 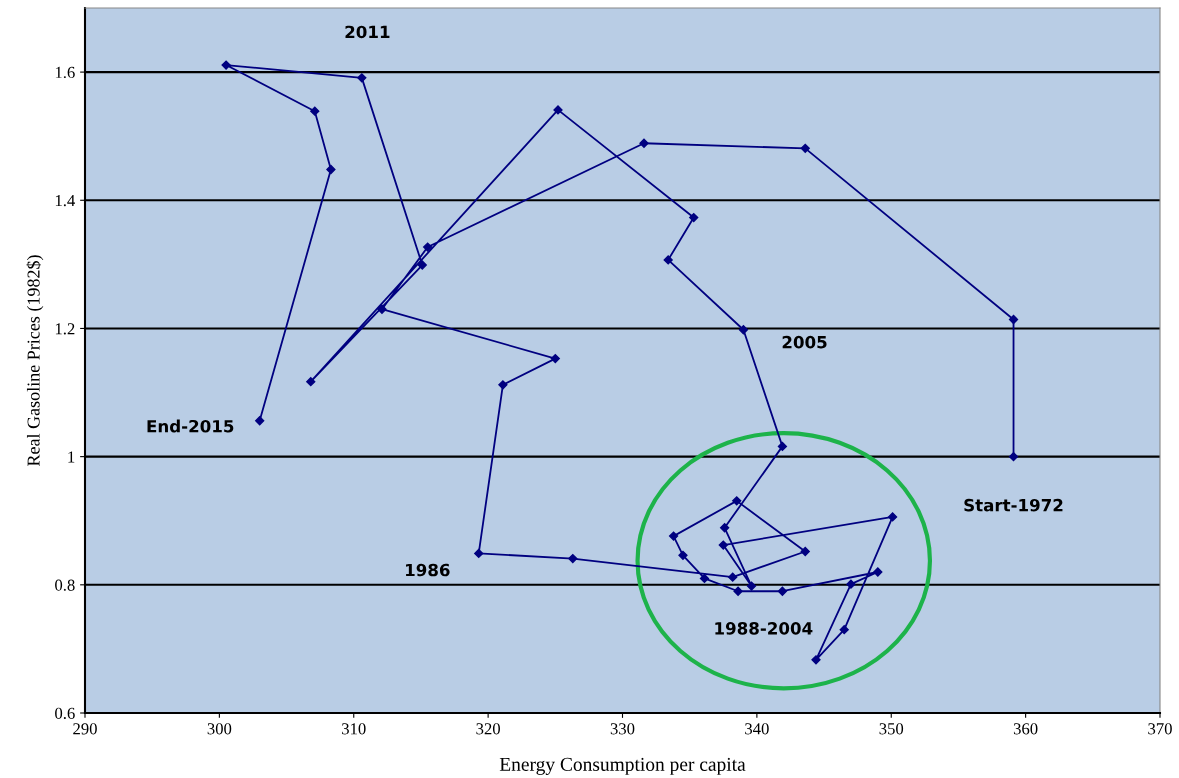 What do you see at coordinates (1025, 729) in the screenshot?
I see `x-tick-label: 360` at bounding box center [1025, 729].